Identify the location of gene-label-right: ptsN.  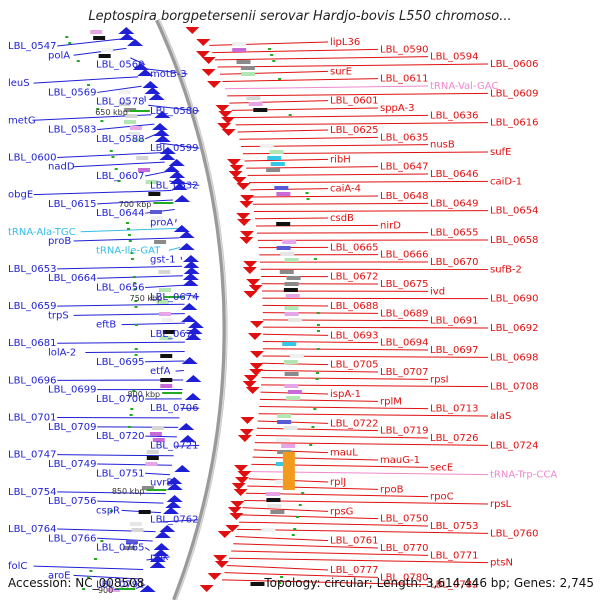
(501, 563).